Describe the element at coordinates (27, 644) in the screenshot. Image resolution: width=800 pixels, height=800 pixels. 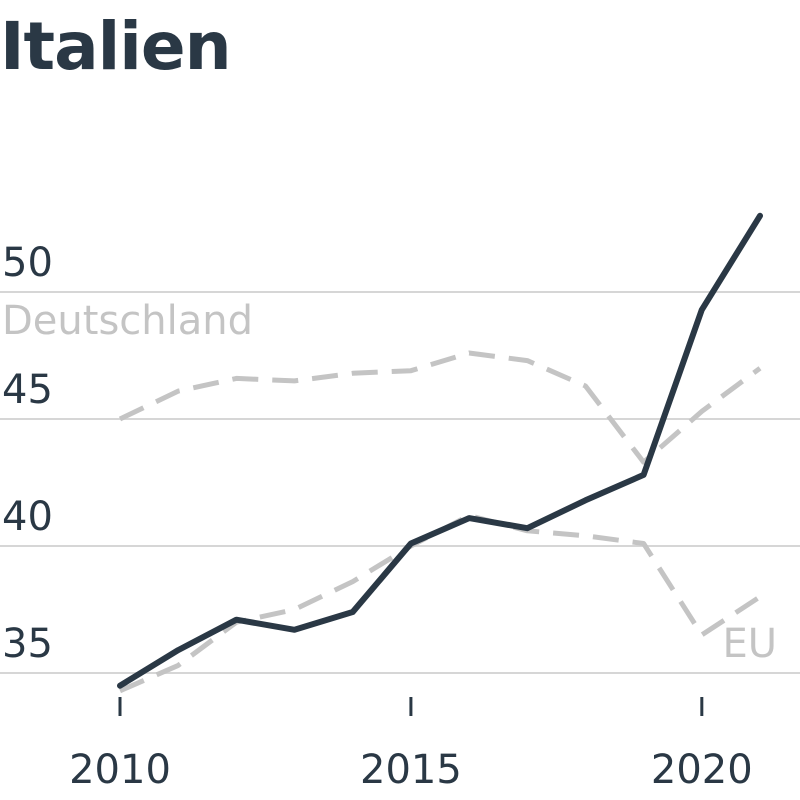
I see `y-tick-label-35: 35` at that location.